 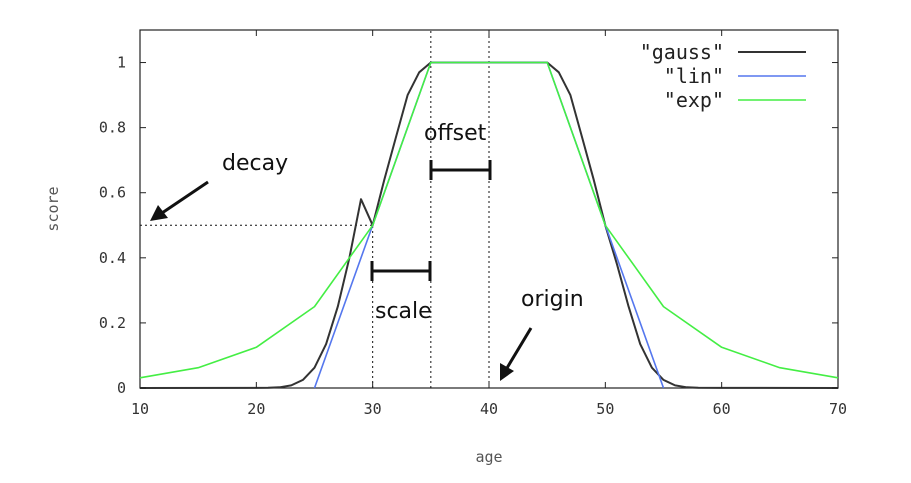 I want to click on y-tick-label: 0, so click(x=121, y=388).